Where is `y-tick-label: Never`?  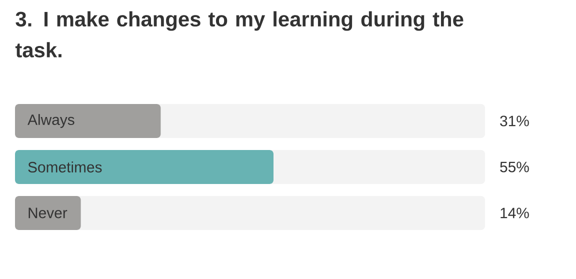
y-tick-label: Never is located at coordinates (48, 213).